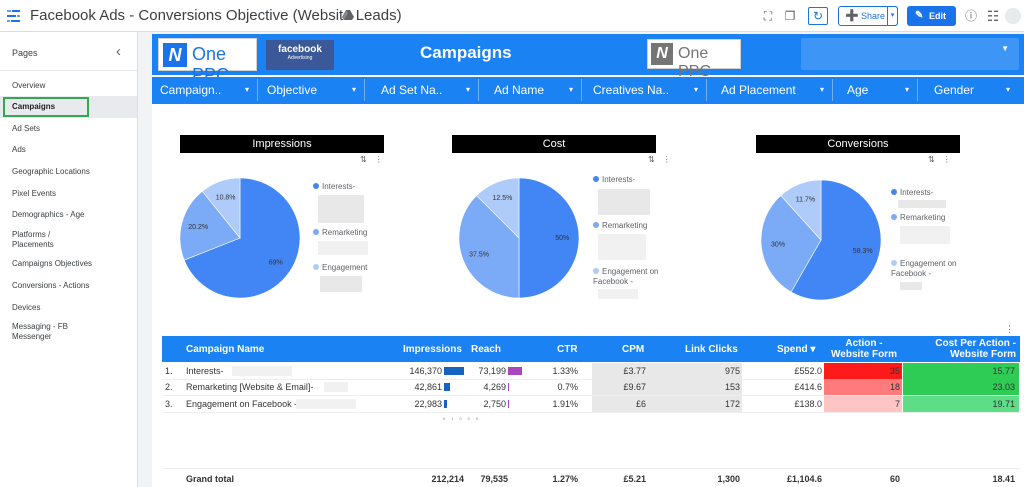  I want to click on sidebar-item-ad-sets: Ad Sets, so click(26, 128).